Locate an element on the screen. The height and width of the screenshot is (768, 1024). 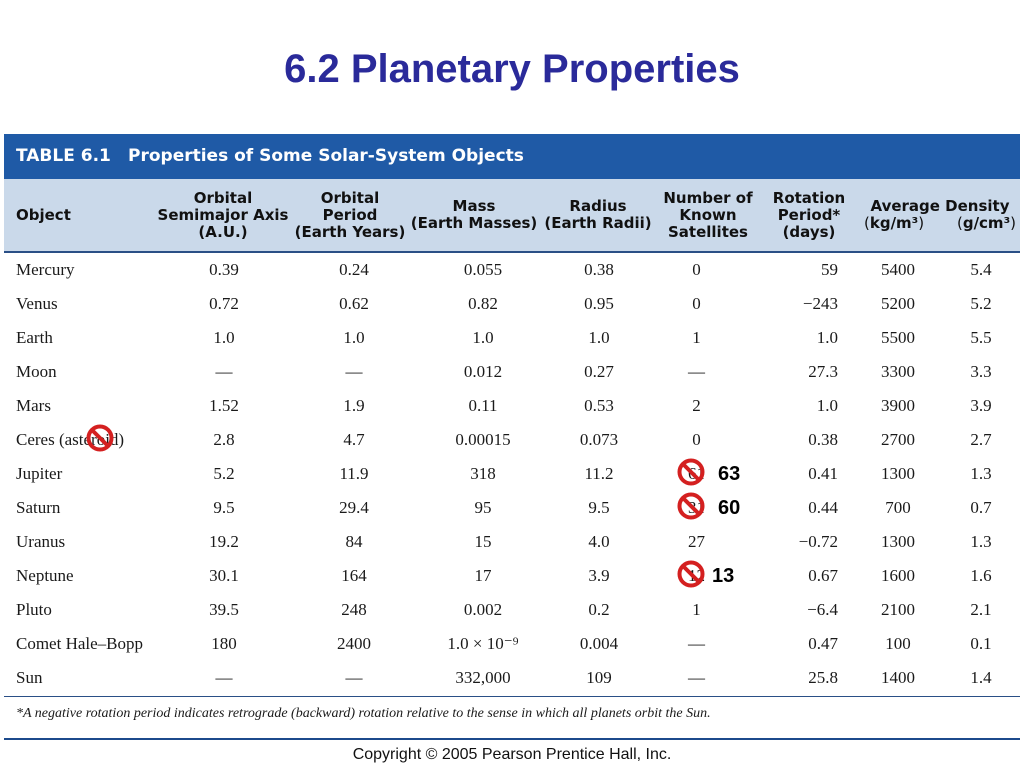
cell-semimajor-axis: 180 is located at coordinates (224, 643).